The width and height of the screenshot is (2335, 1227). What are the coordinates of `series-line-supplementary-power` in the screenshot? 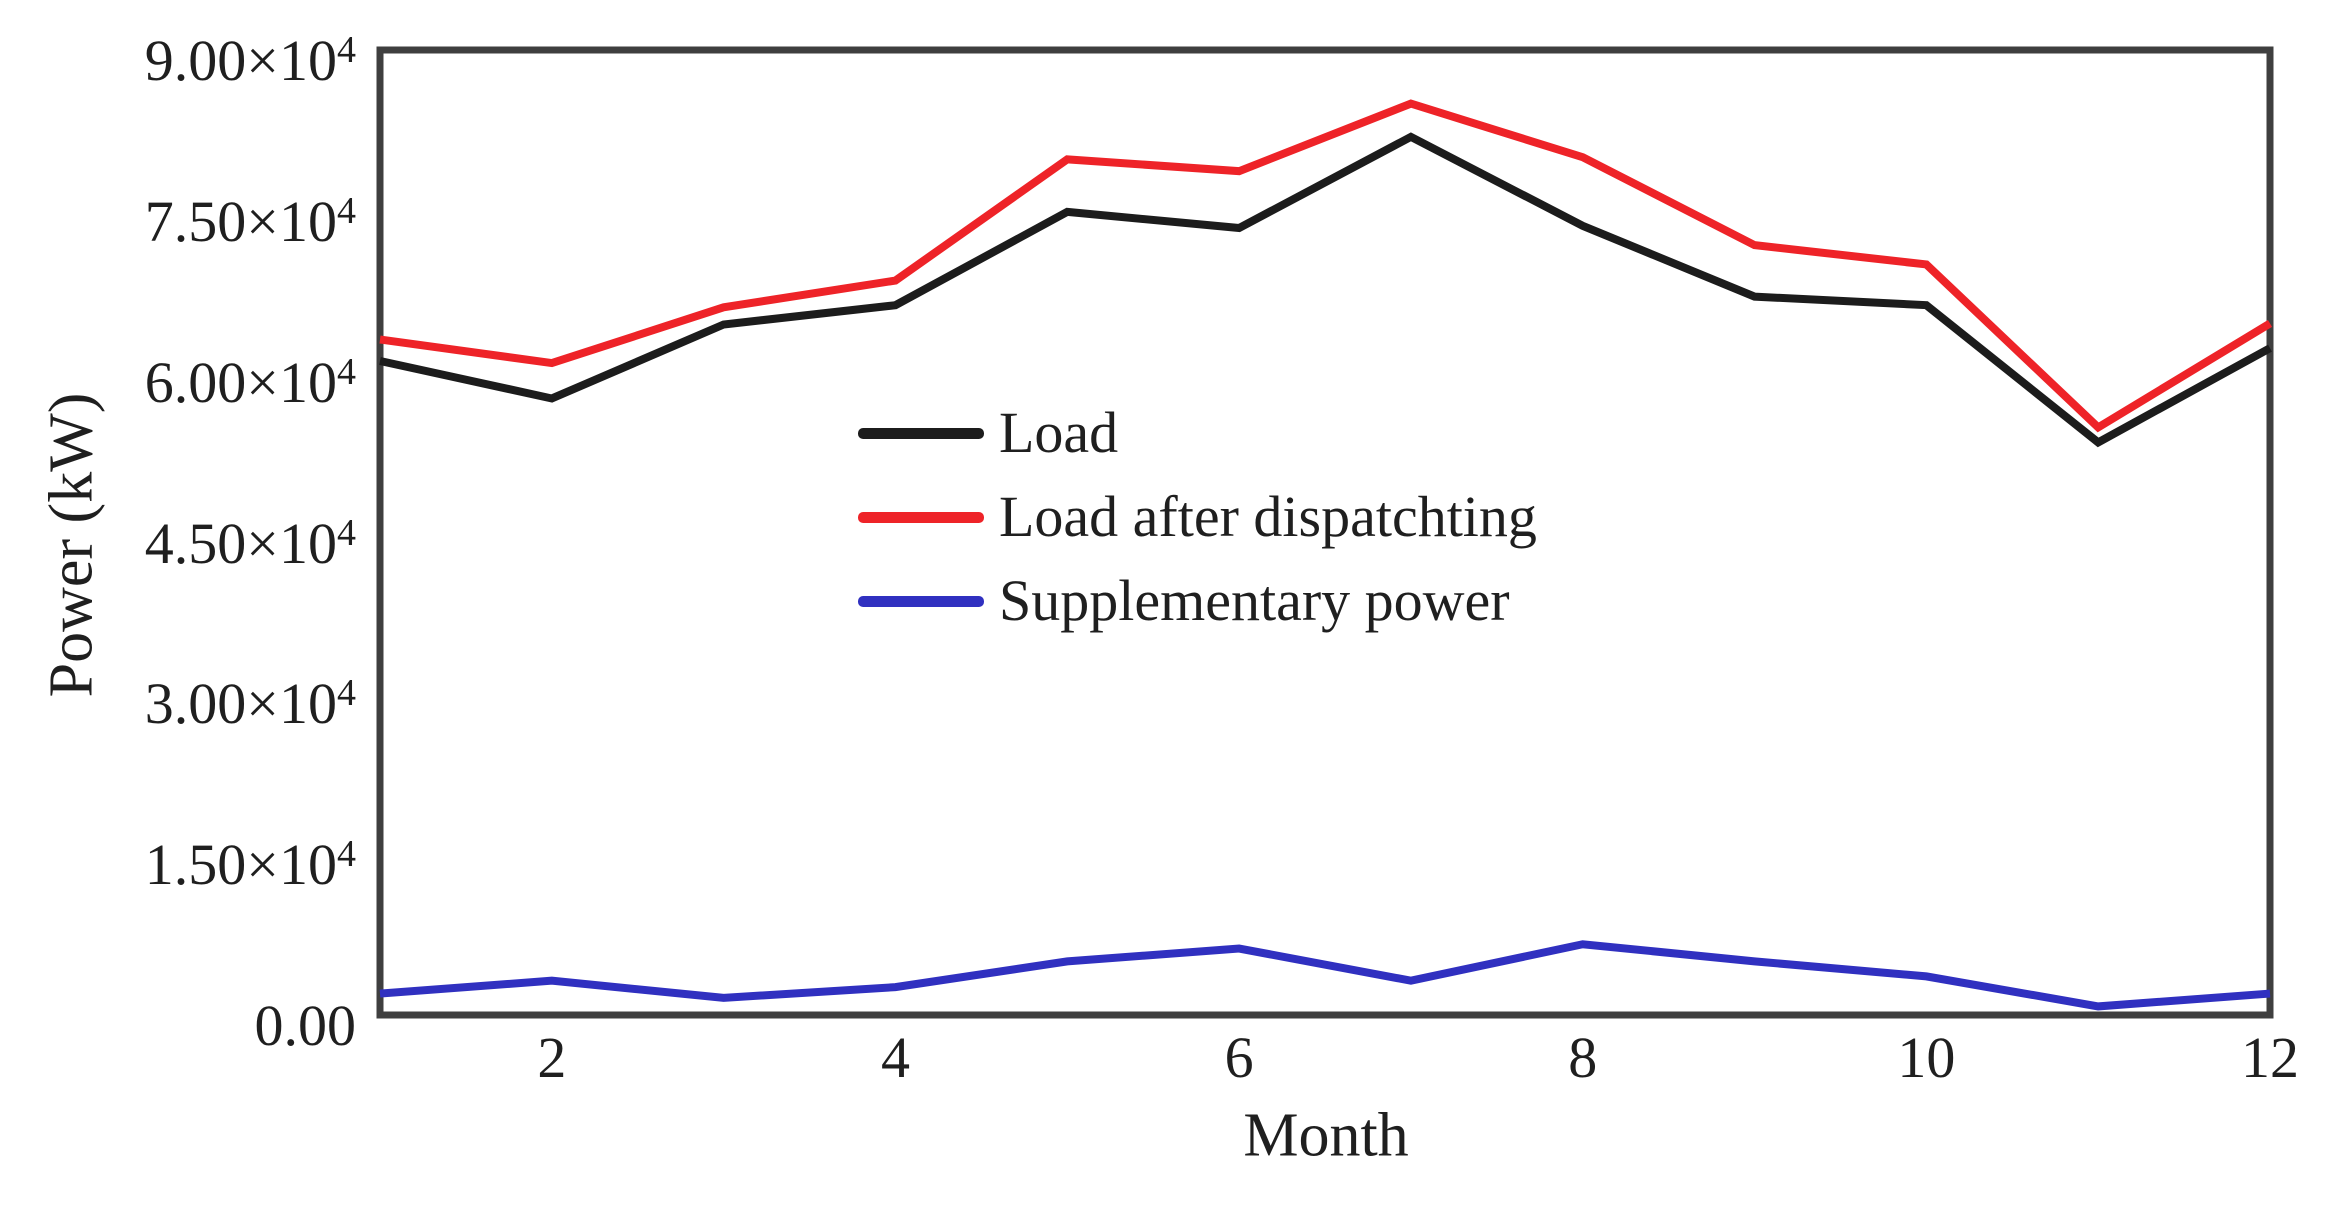 It's located at (1325, 975).